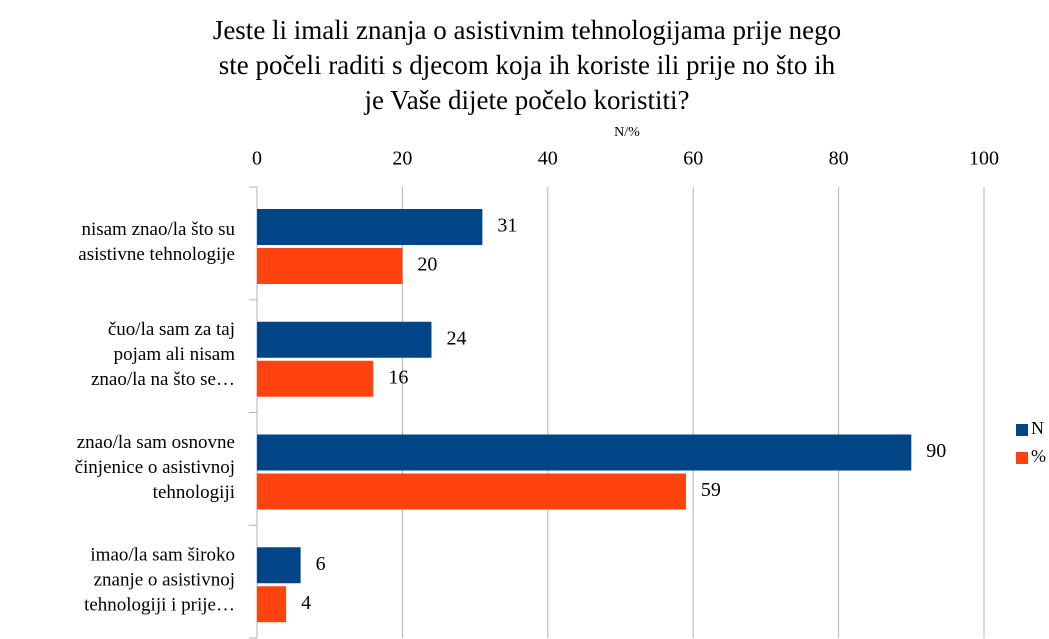 The image size is (1049, 639). Describe the element at coordinates (427, 265) in the screenshot. I see `data-label: 20` at that location.